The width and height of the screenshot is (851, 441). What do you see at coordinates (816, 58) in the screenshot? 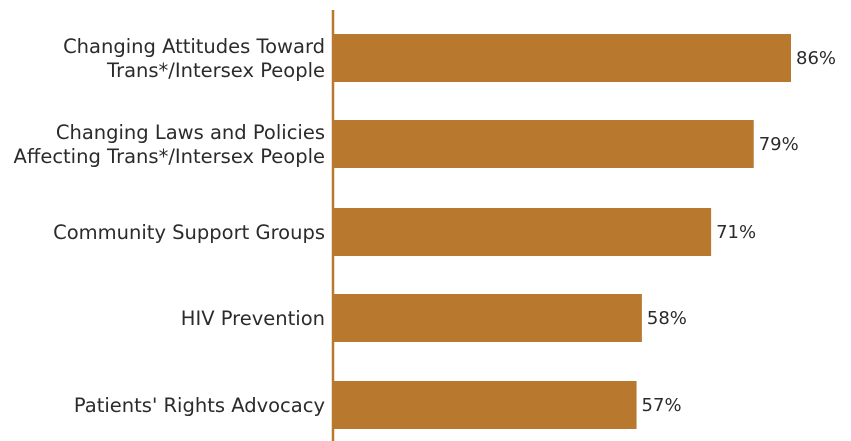
I see `data-label: 86%` at bounding box center [816, 58].